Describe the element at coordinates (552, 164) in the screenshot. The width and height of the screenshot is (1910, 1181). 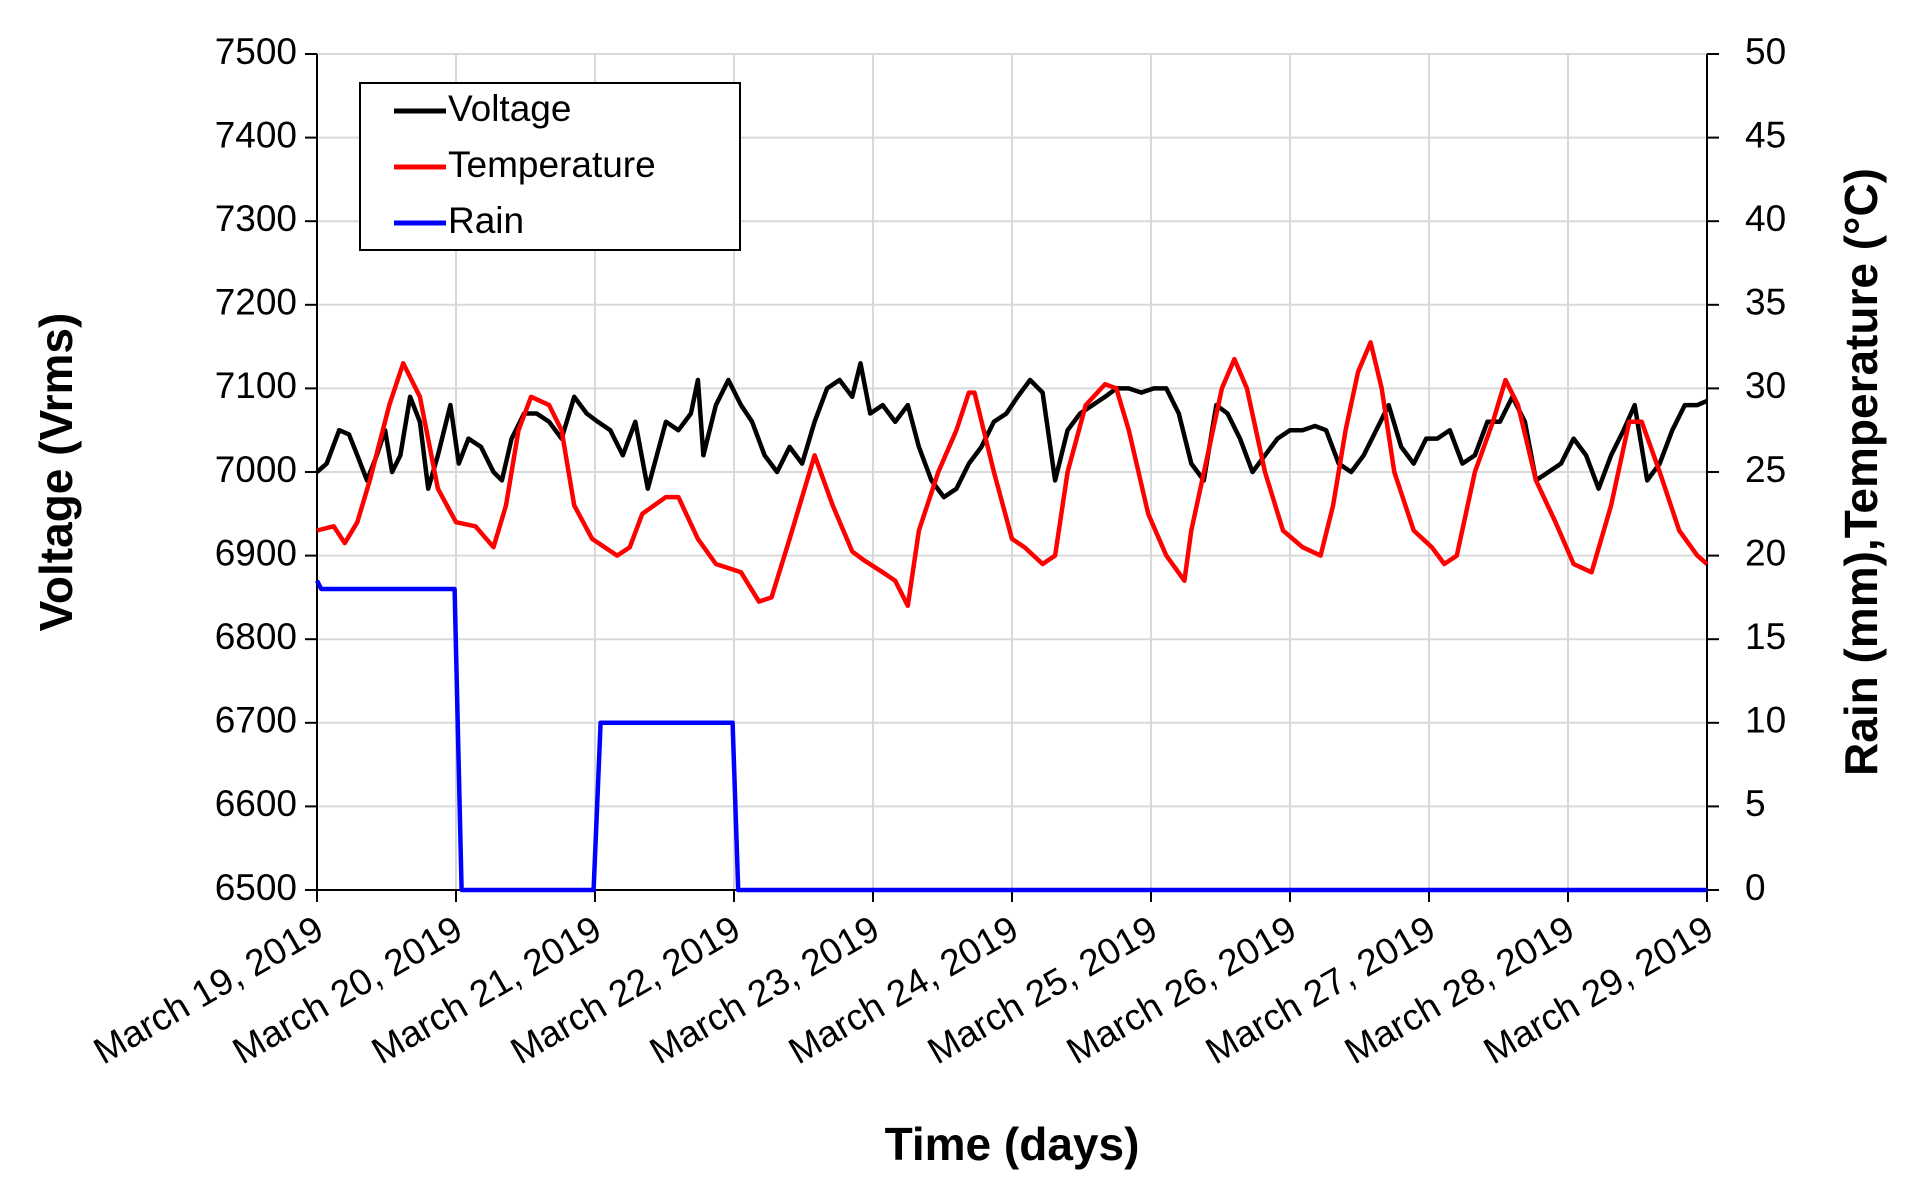
I see `legend-label: Temperature` at that location.